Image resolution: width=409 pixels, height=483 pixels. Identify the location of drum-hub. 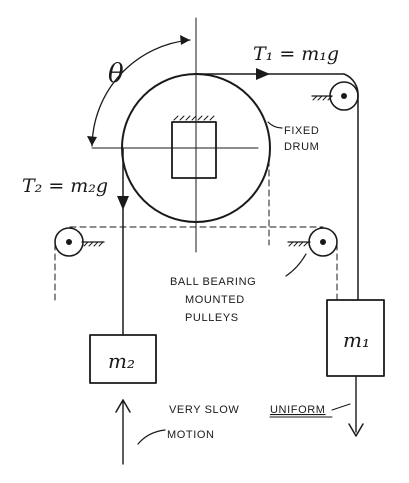
(194, 150).